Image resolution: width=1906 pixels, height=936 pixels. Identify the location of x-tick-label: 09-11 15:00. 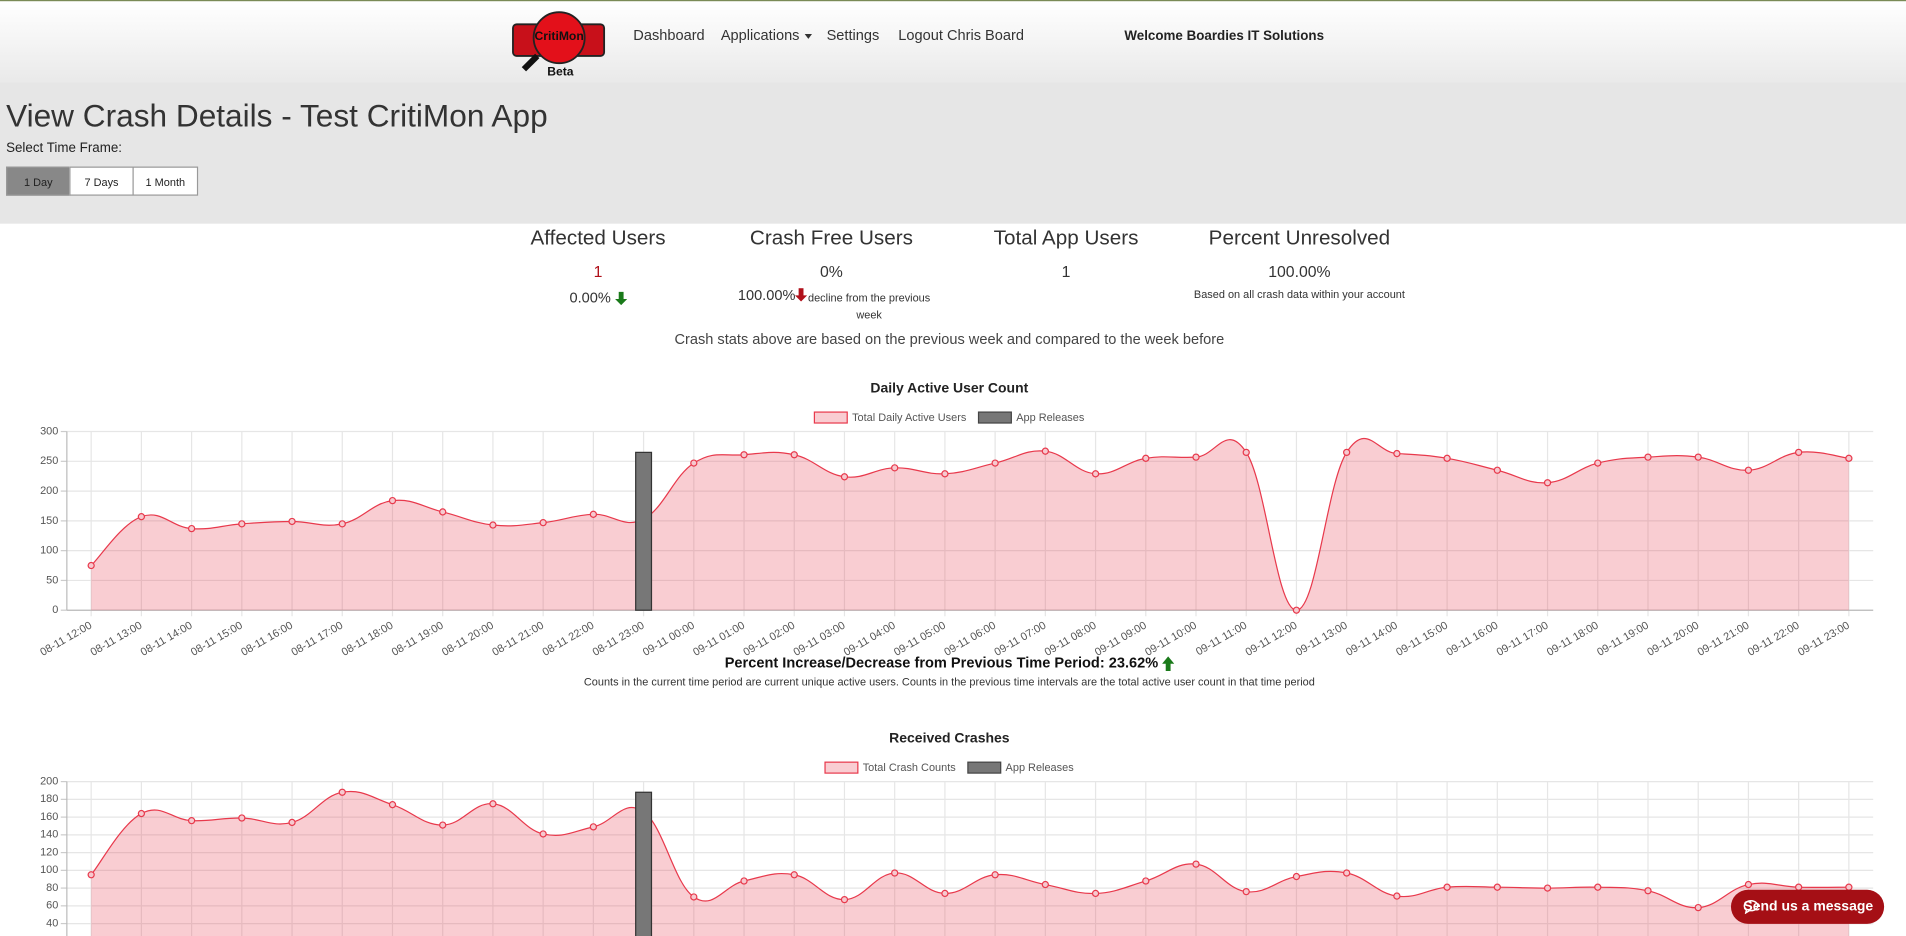
(1422, 639).